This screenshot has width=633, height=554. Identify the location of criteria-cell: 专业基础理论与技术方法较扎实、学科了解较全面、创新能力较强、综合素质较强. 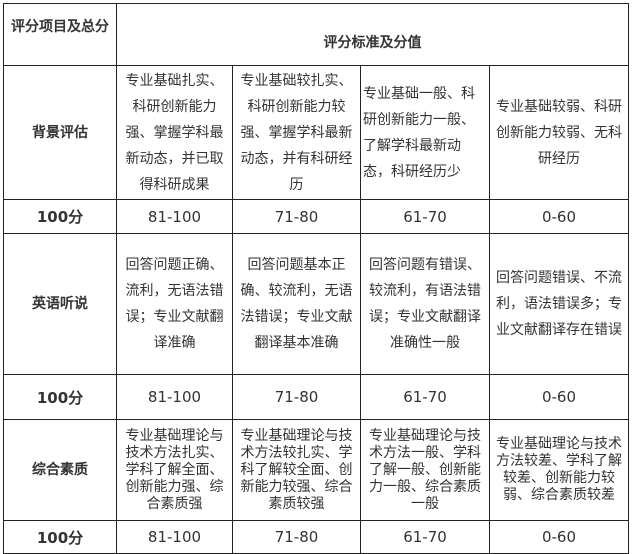
(296, 470).